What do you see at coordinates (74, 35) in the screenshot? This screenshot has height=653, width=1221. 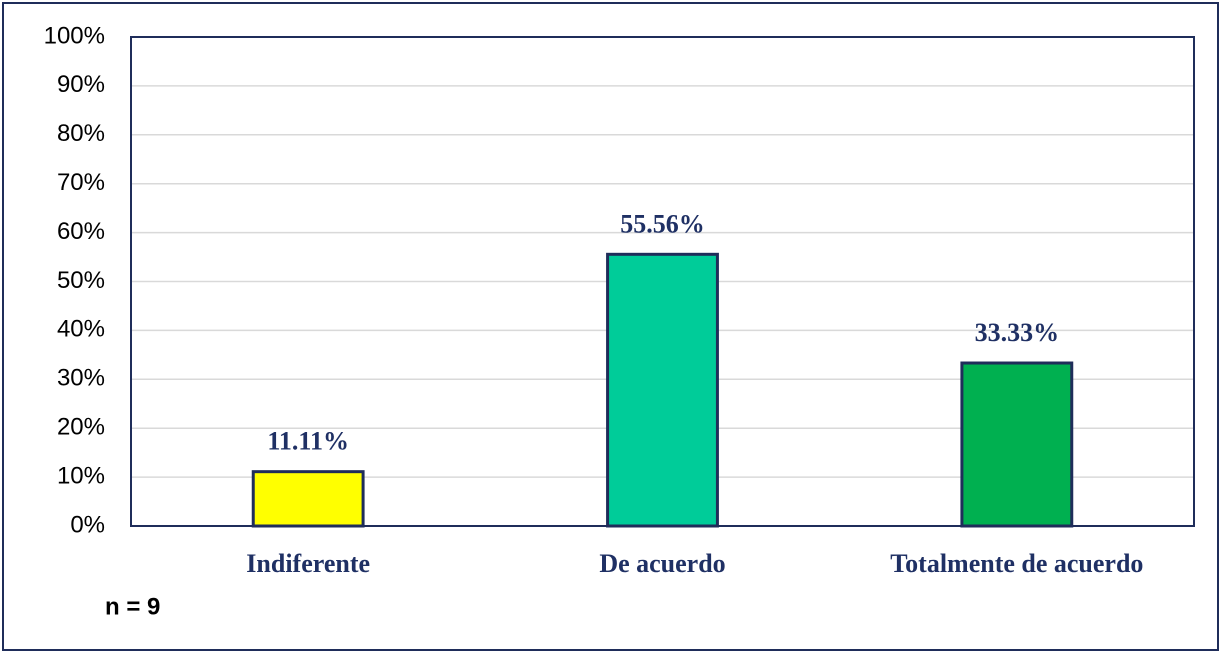 I see `y-tick-label: 100%` at bounding box center [74, 35].